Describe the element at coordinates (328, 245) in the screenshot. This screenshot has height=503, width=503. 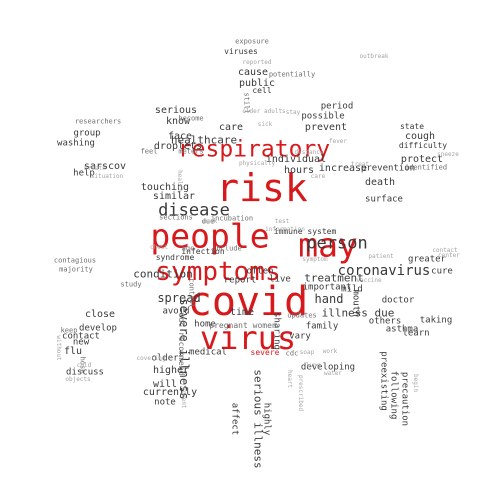
I see `word-may: may` at that location.